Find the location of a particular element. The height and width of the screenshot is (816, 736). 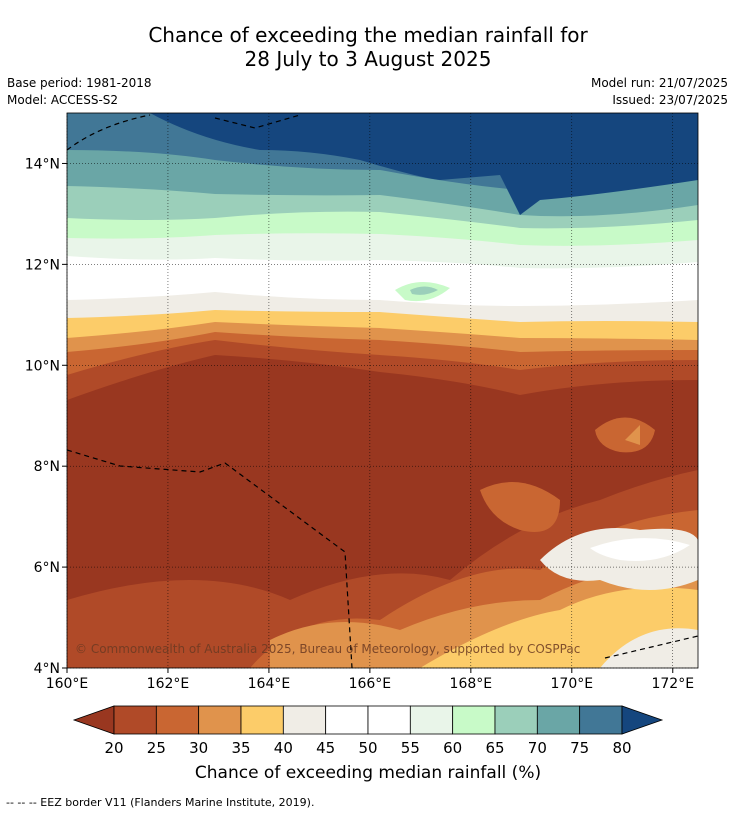

colorbar-tick-label: 60 is located at coordinates (452, 748).